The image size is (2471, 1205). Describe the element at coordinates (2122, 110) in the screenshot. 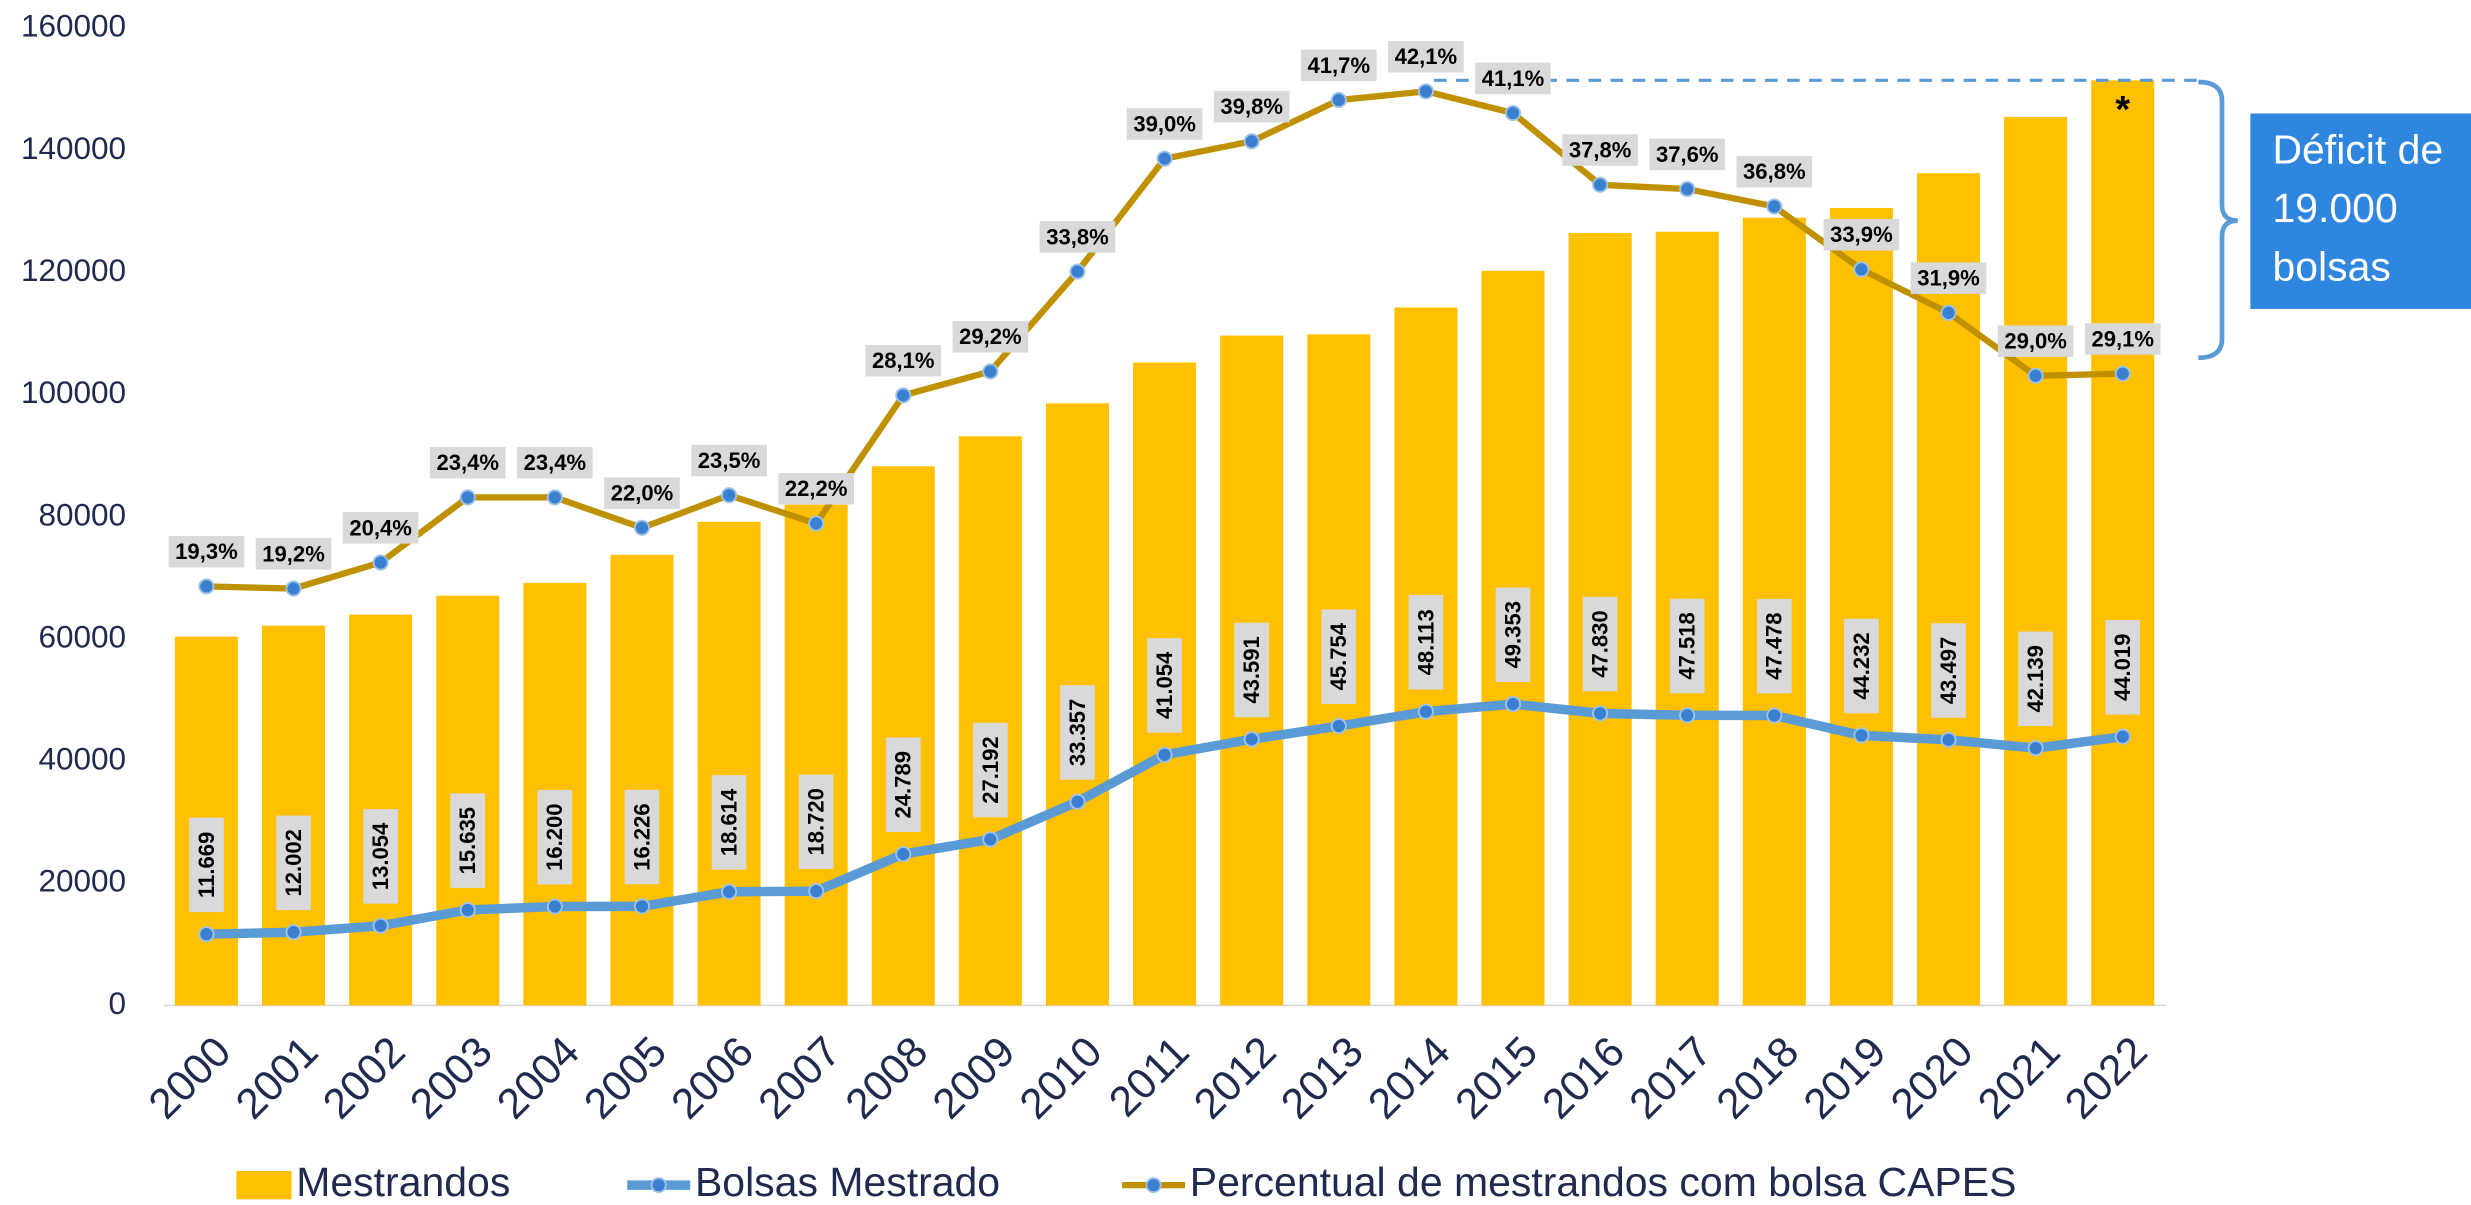

I see `star: *` at that location.